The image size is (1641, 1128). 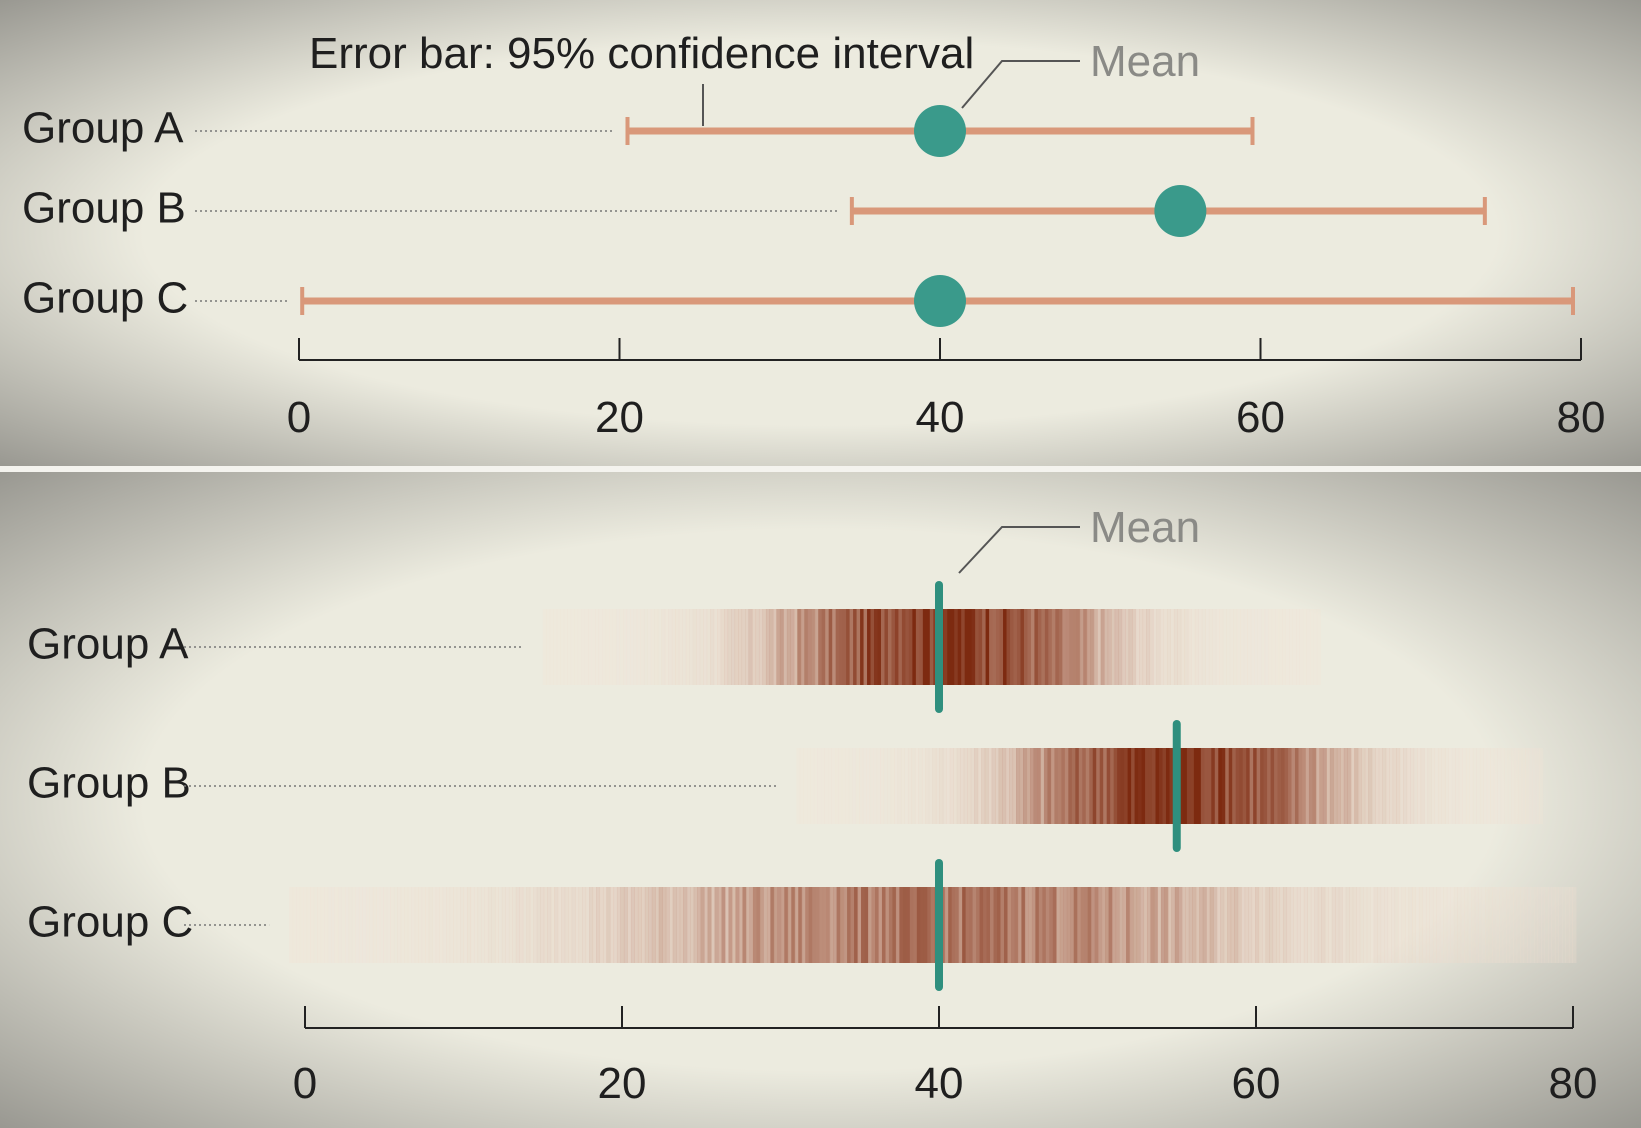 What do you see at coordinates (1019, 550) in the screenshot?
I see `mean-annotation-pointer` at bounding box center [1019, 550].